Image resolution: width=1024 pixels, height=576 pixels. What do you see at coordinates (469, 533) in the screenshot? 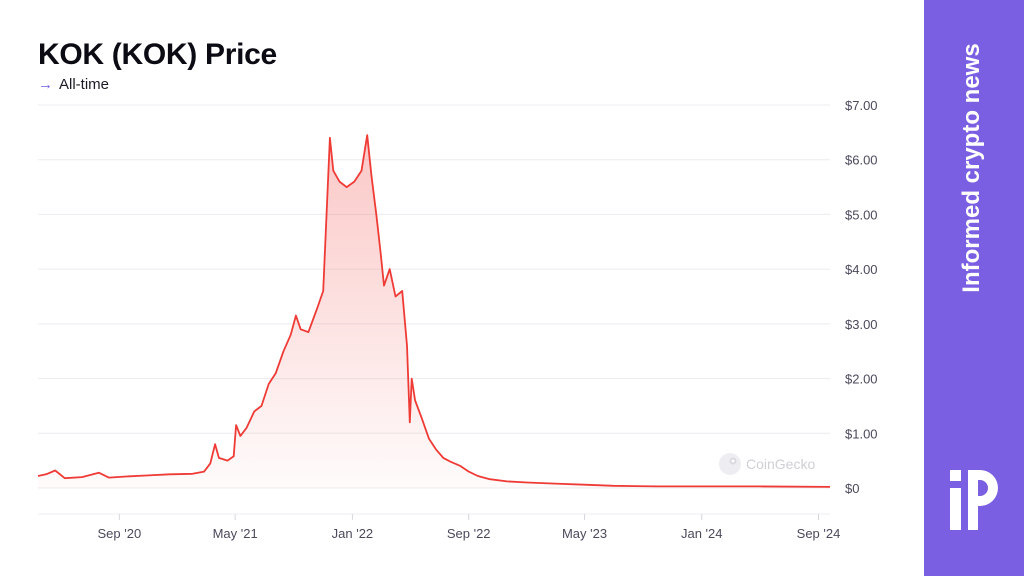
I see `x-tick-label: Sep '22` at bounding box center [469, 533].